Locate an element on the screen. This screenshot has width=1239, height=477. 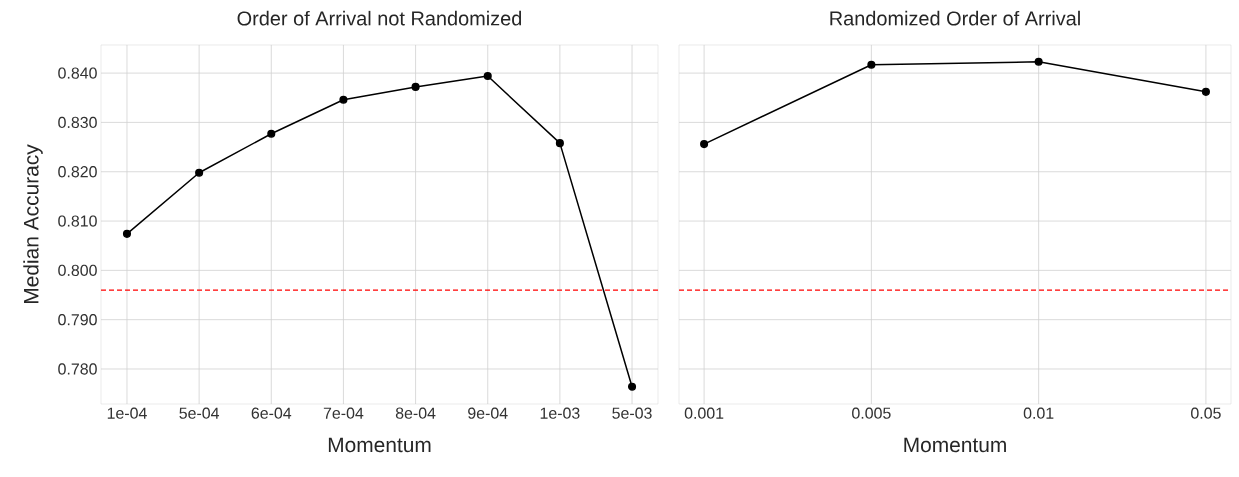
x-tick-label: 0.005 is located at coordinates (871, 413).